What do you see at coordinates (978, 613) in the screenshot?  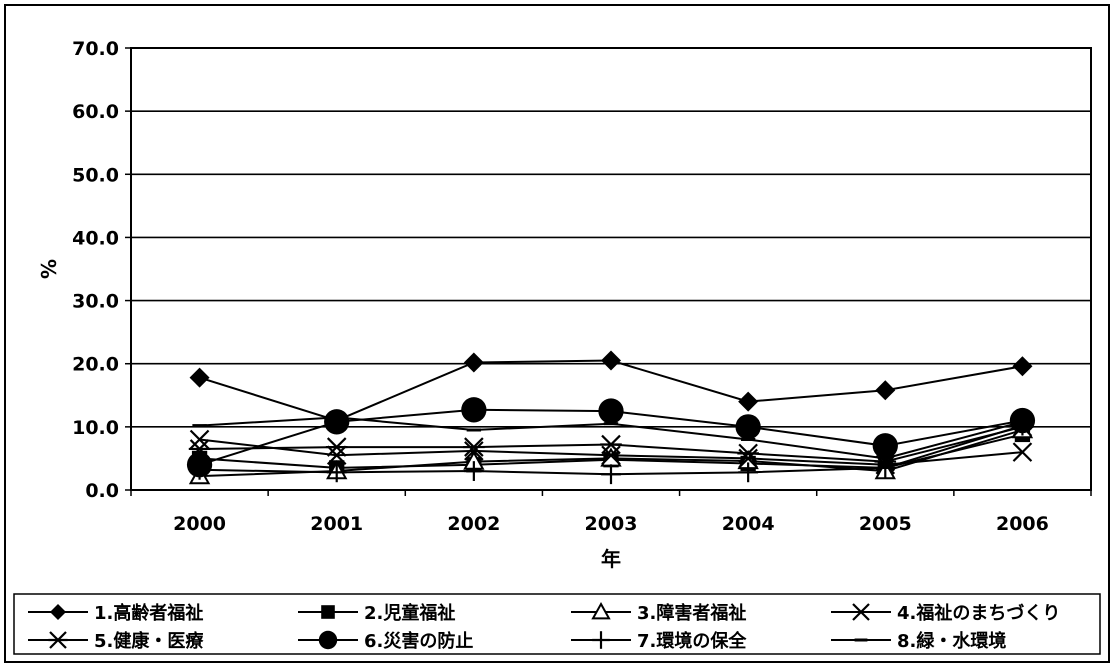 I see `legend-label: 4.福祉のまちづくり` at bounding box center [978, 613].